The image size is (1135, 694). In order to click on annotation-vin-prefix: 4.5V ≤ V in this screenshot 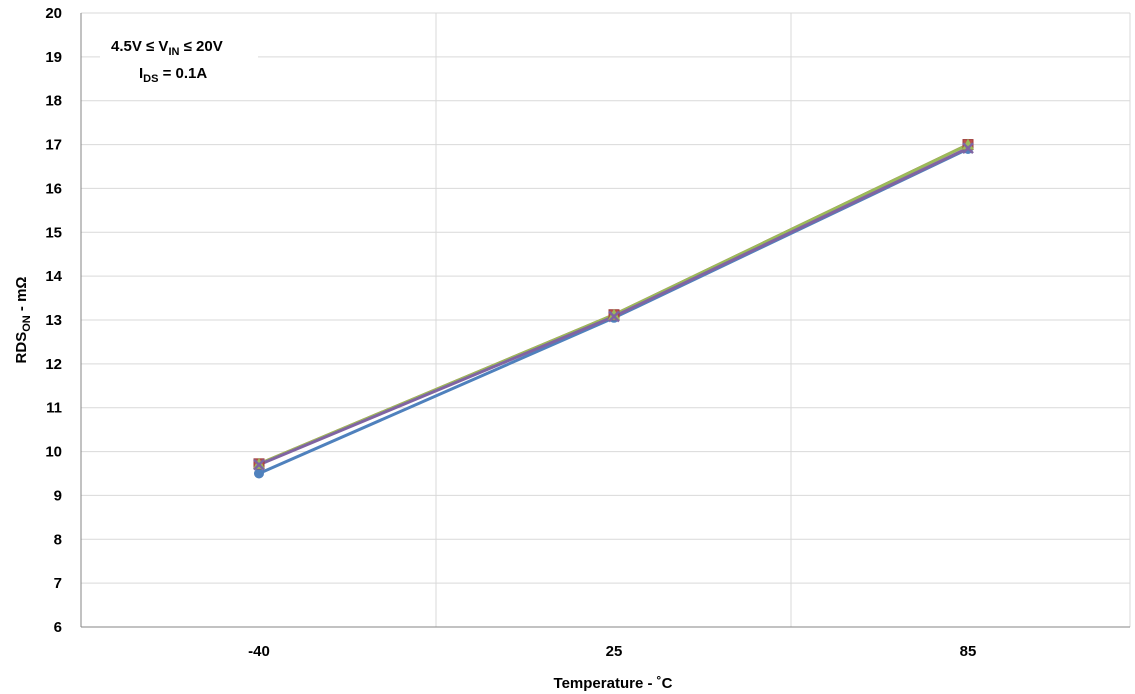, I will do `click(139, 46)`.